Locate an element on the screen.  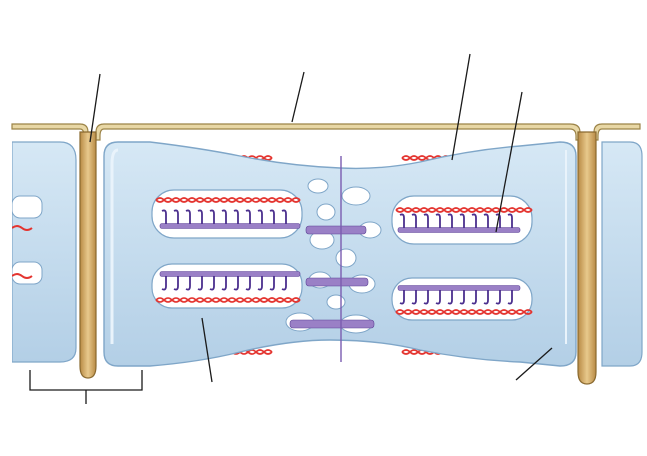
left-partial-tubule is located at coordinates (44, 252).